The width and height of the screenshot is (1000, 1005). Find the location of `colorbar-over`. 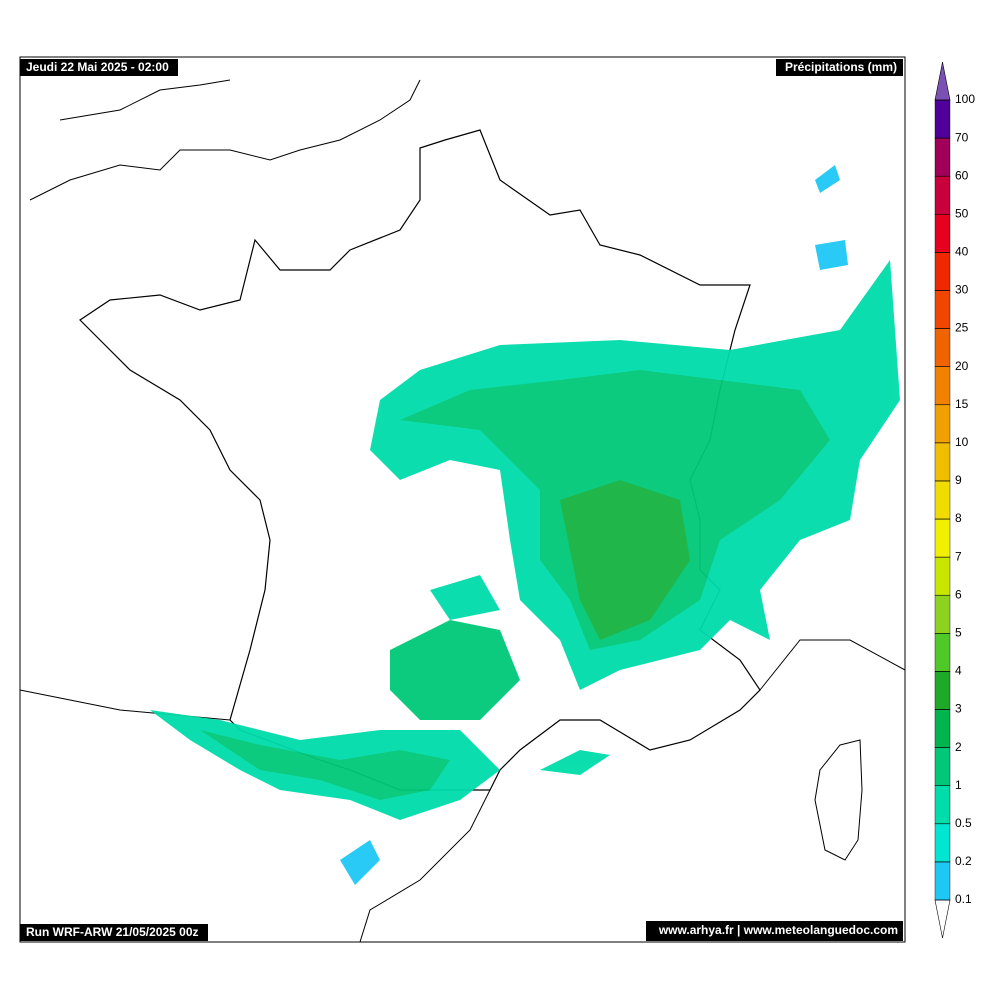

colorbar-over is located at coordinates (942, 81).